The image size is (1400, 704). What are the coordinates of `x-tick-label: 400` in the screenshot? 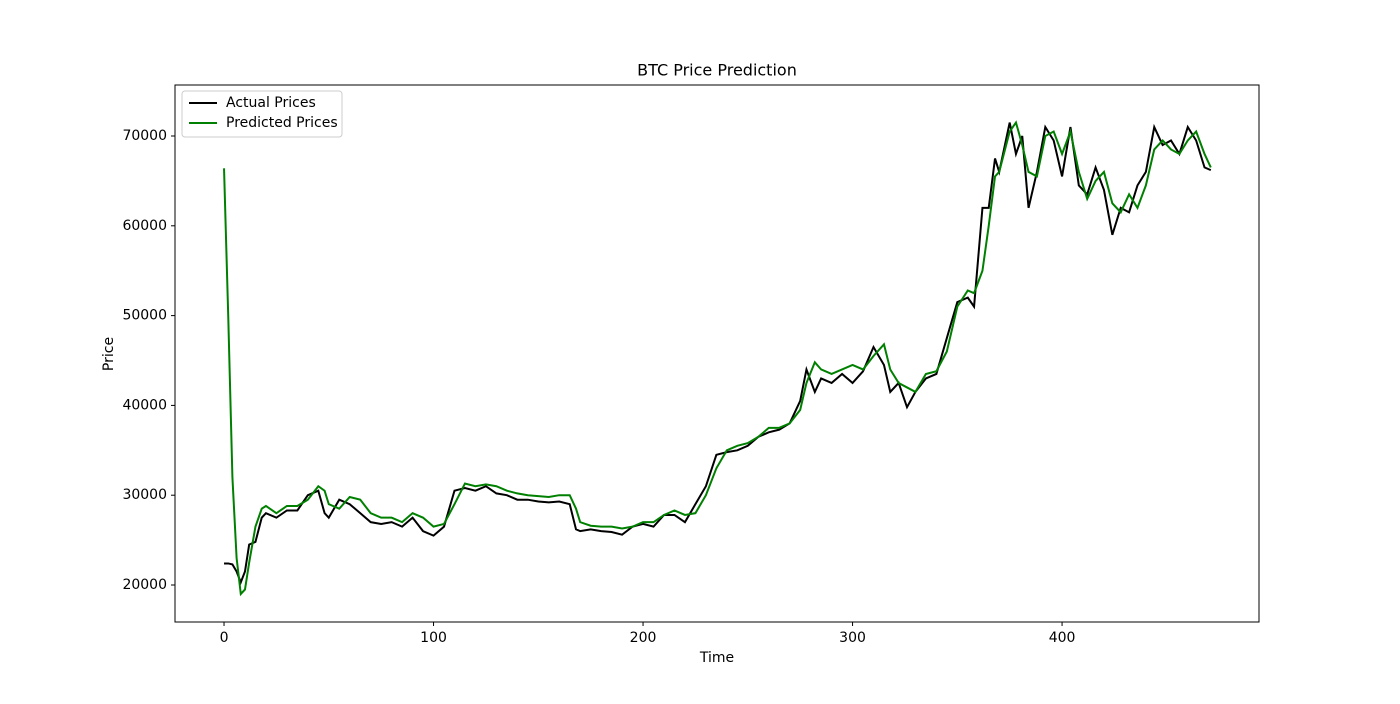 It's located at (1062, 638).